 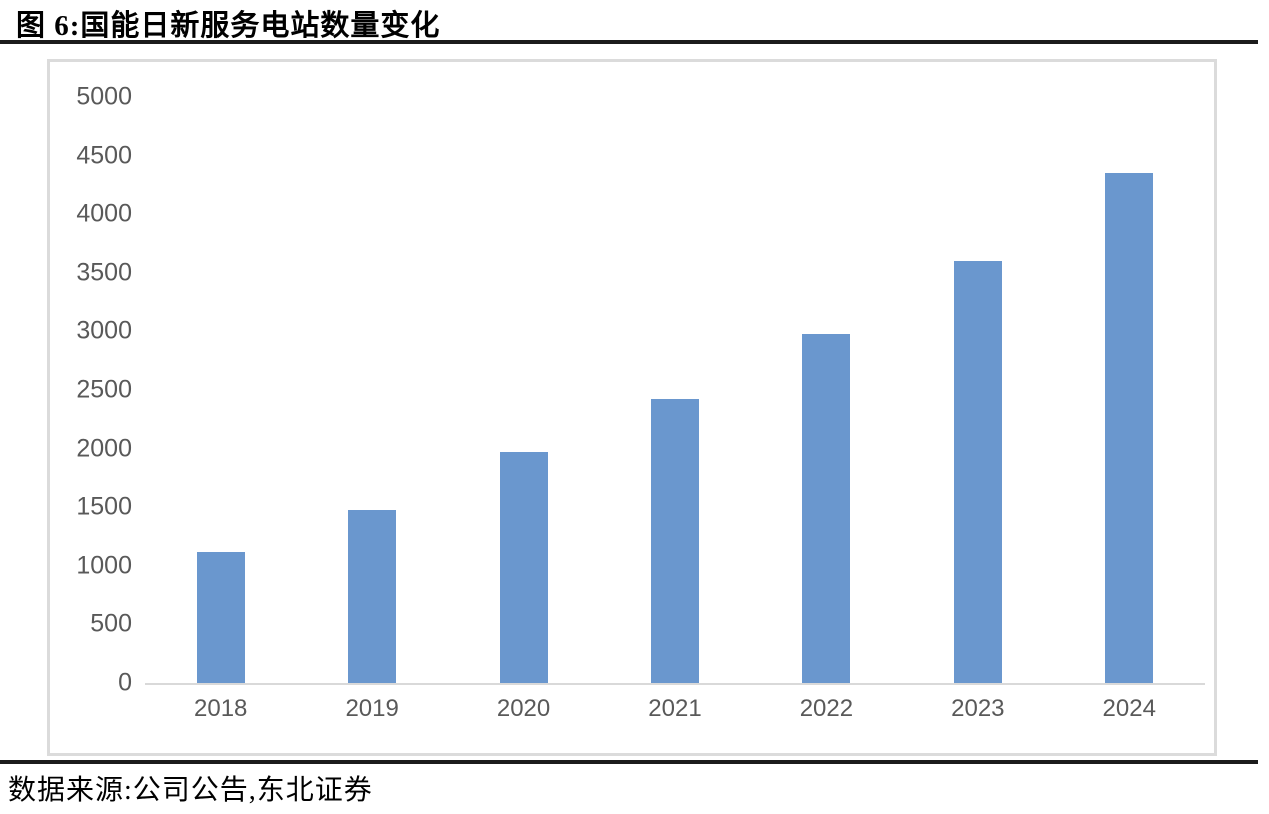 I want to click on y-axis-ticks: 5000 4500 4000 3500 3000 2500 2000 1500 1000 500 0, so click(x=91, y=389).